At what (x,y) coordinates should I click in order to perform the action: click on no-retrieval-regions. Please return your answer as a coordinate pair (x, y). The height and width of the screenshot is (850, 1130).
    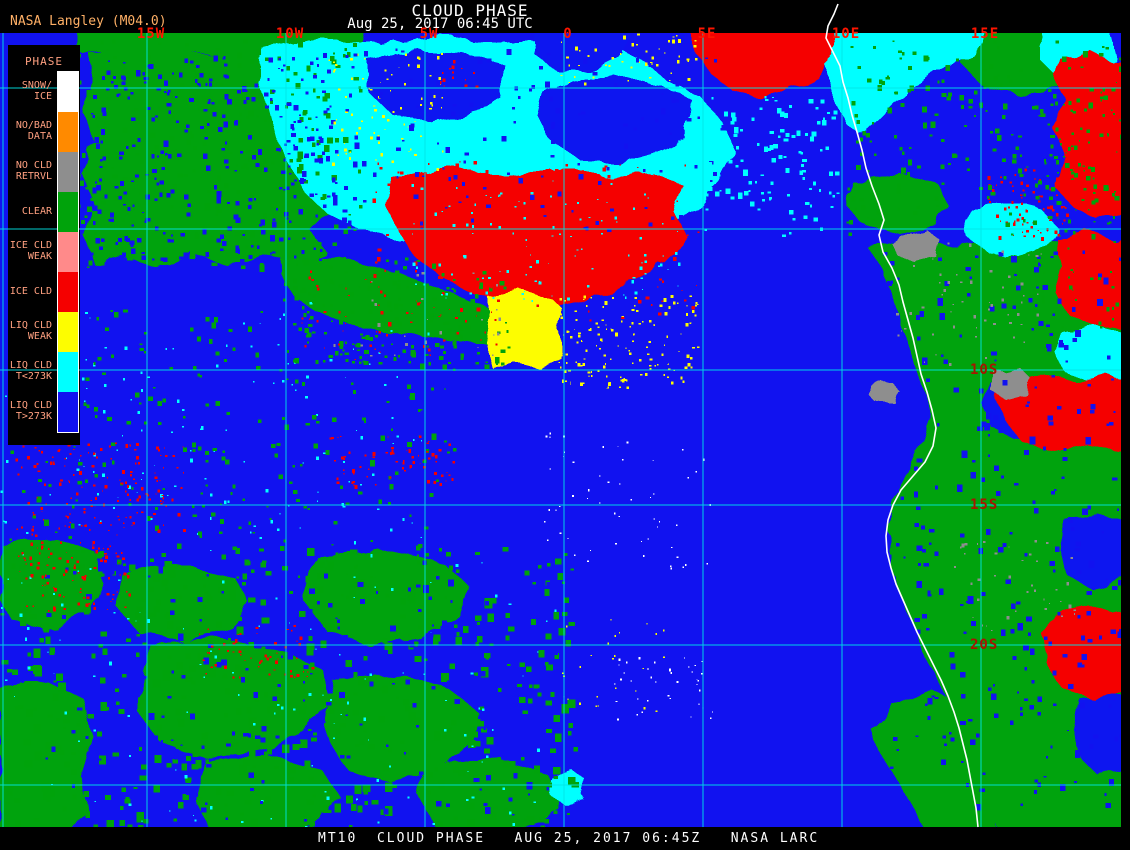
    Looking at the image, I should click on (949, 315).